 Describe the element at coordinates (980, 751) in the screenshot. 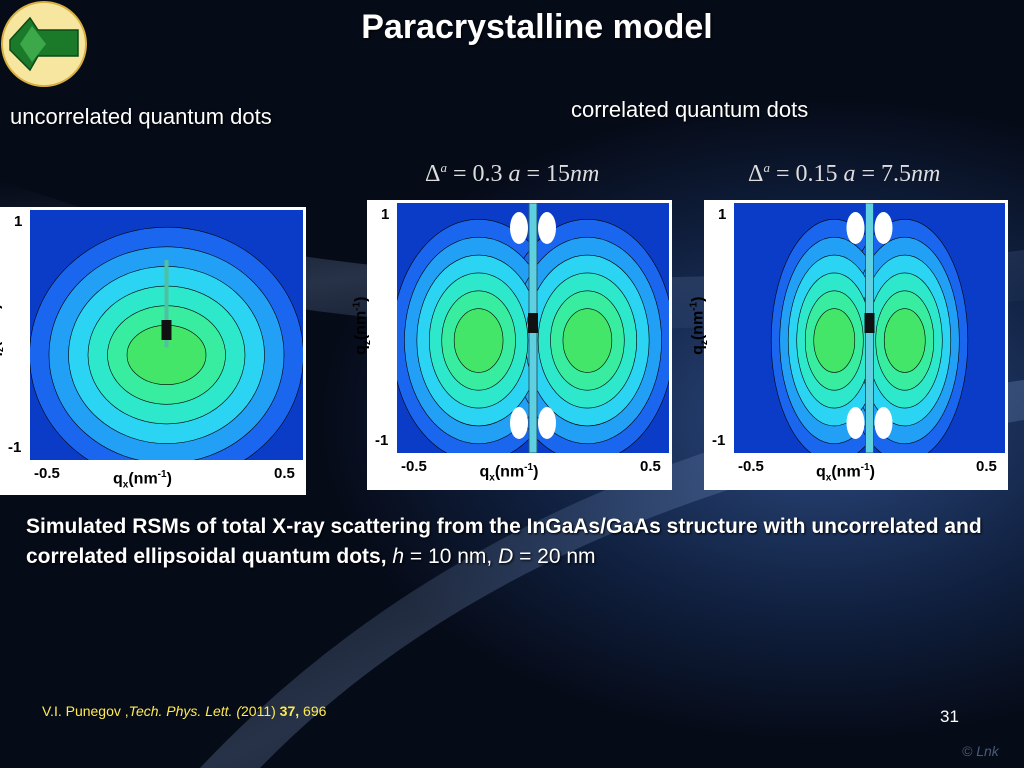

I see `copyright: © Lnk` at that location.